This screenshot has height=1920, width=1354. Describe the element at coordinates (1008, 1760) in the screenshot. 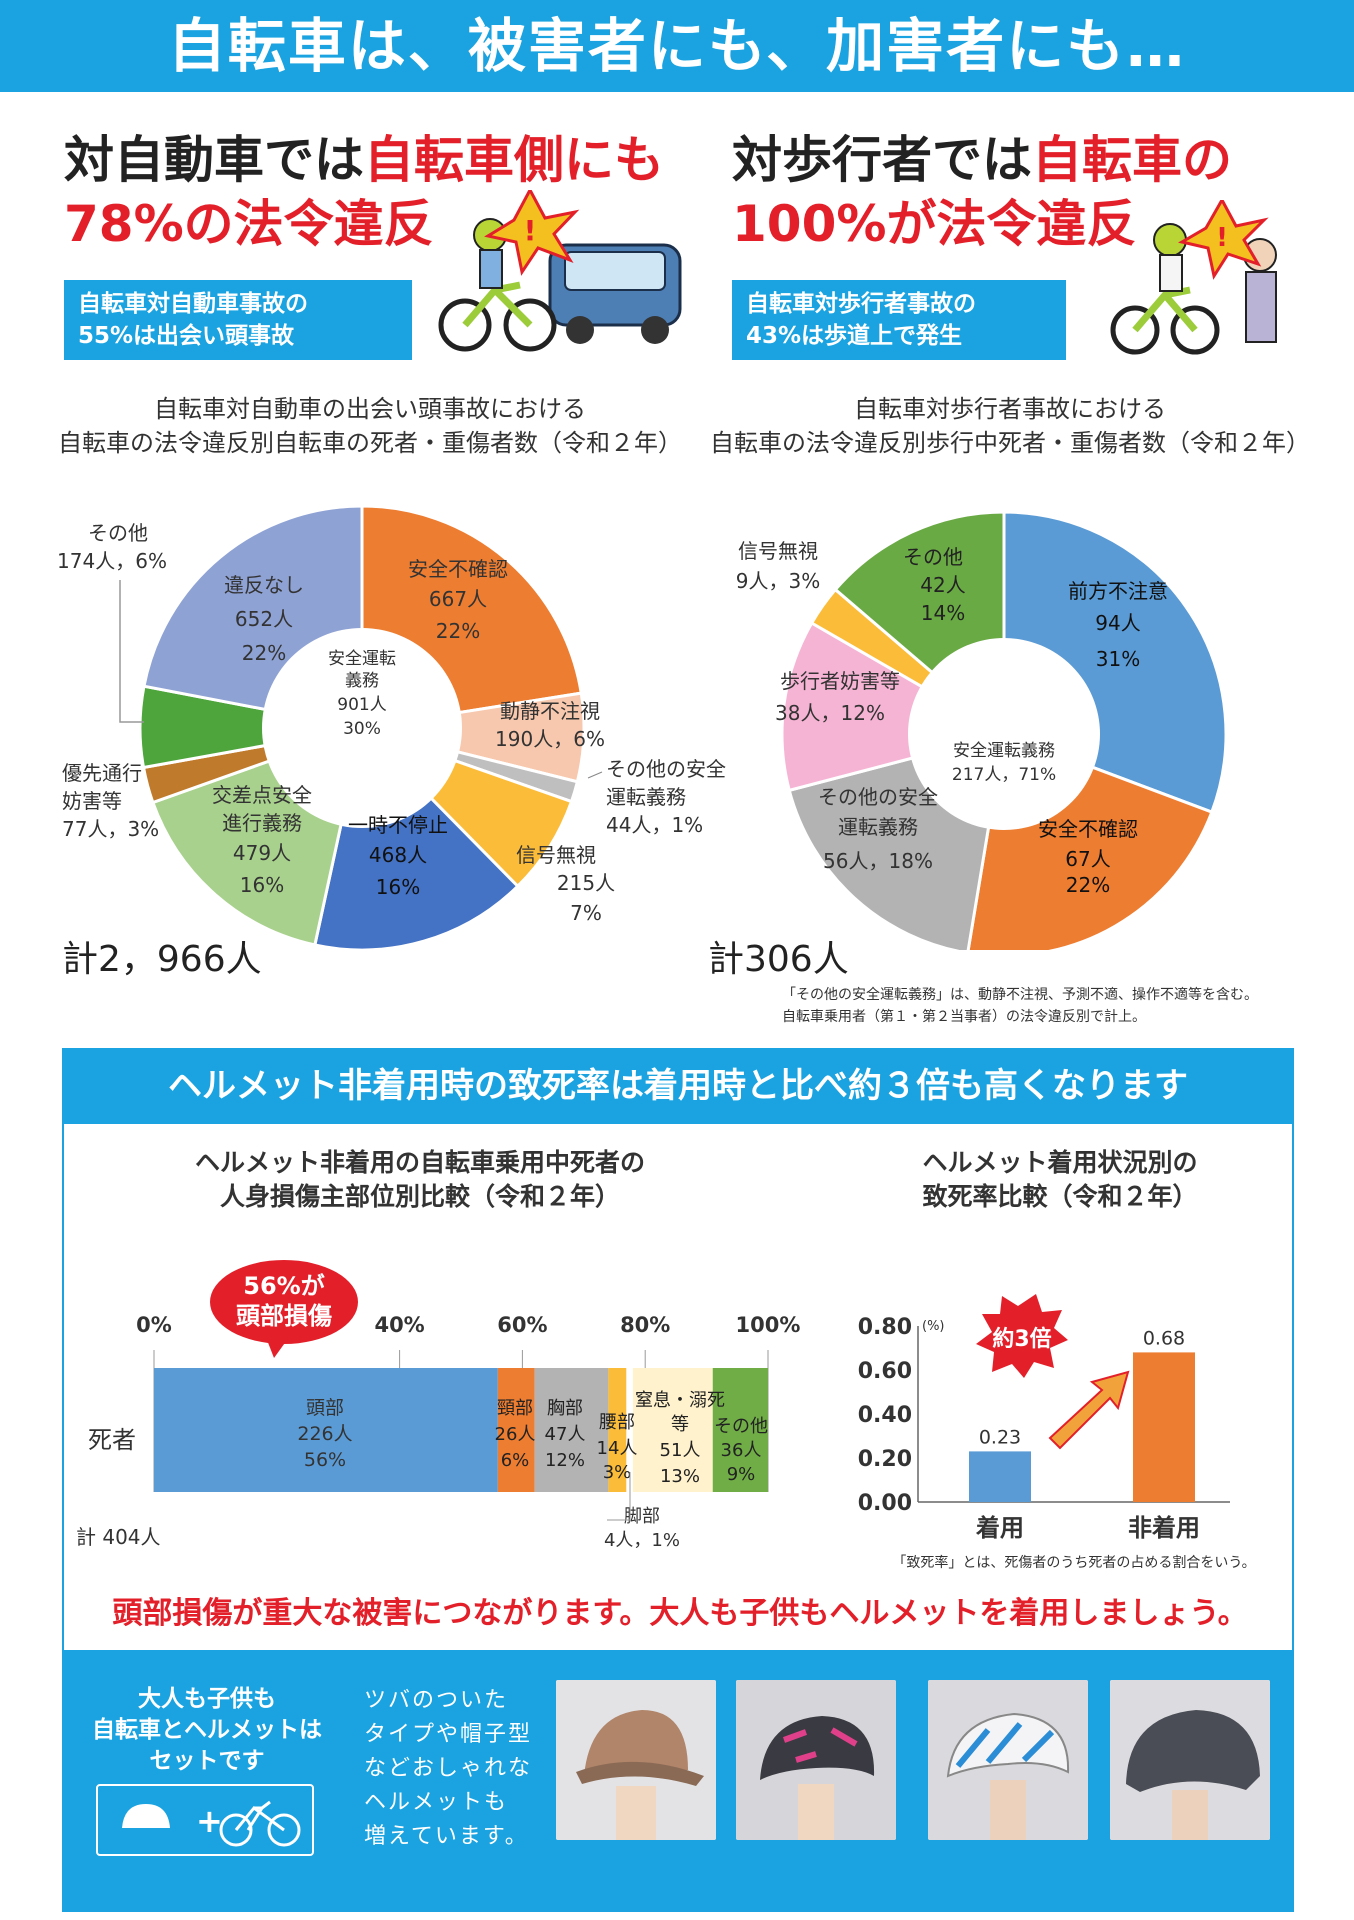

I see `sport-helmet-photo` at that location.